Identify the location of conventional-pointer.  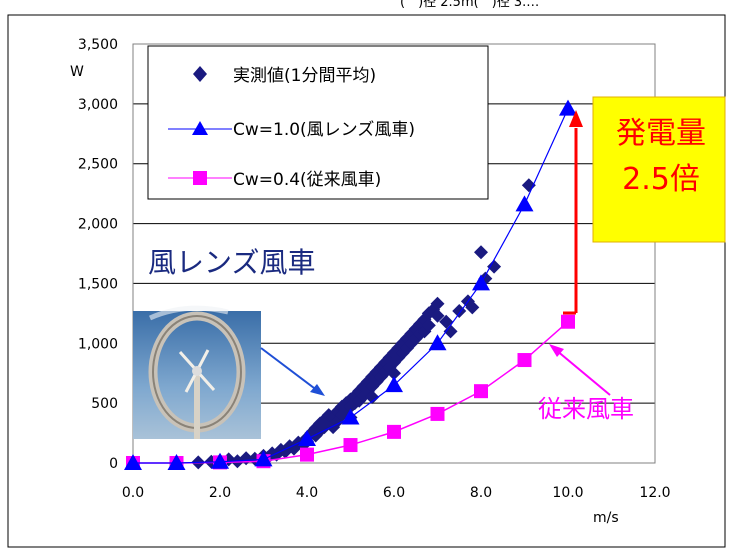
(583, 372).